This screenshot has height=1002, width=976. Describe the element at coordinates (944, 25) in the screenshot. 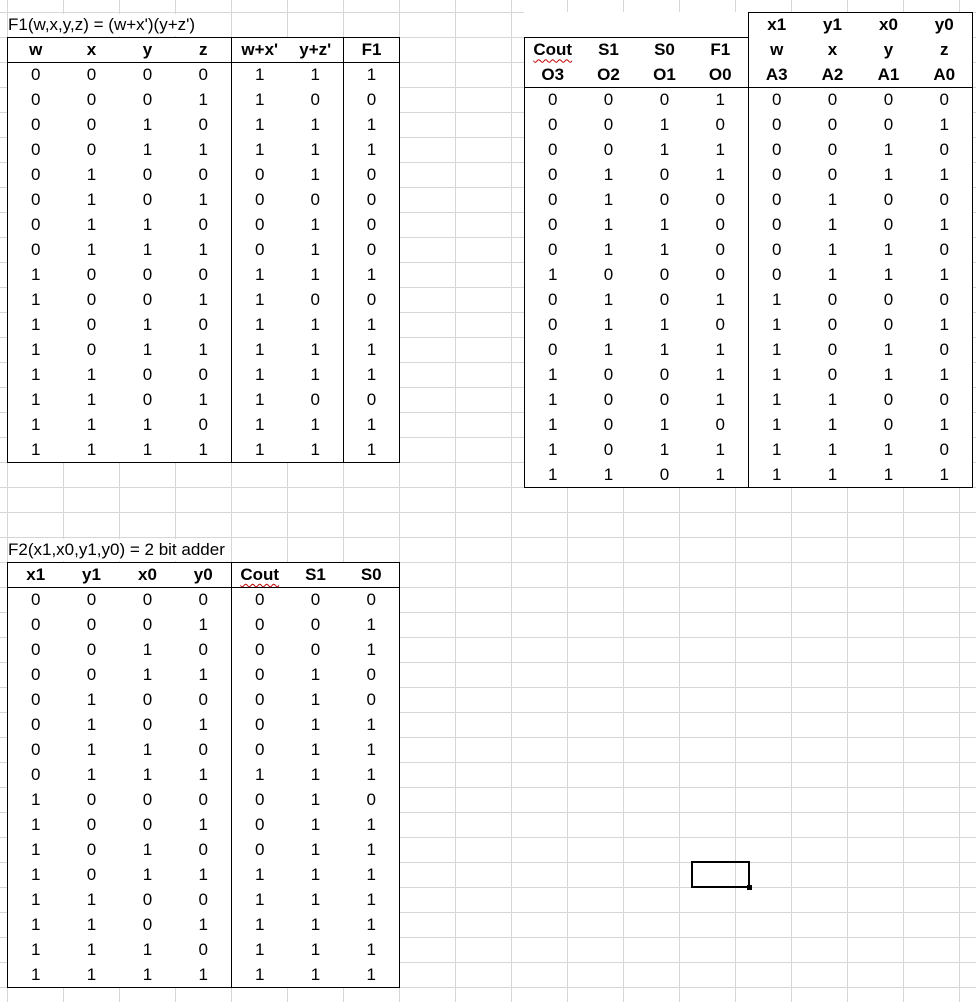

I see `rom-top-header-cell: y0` at that location.